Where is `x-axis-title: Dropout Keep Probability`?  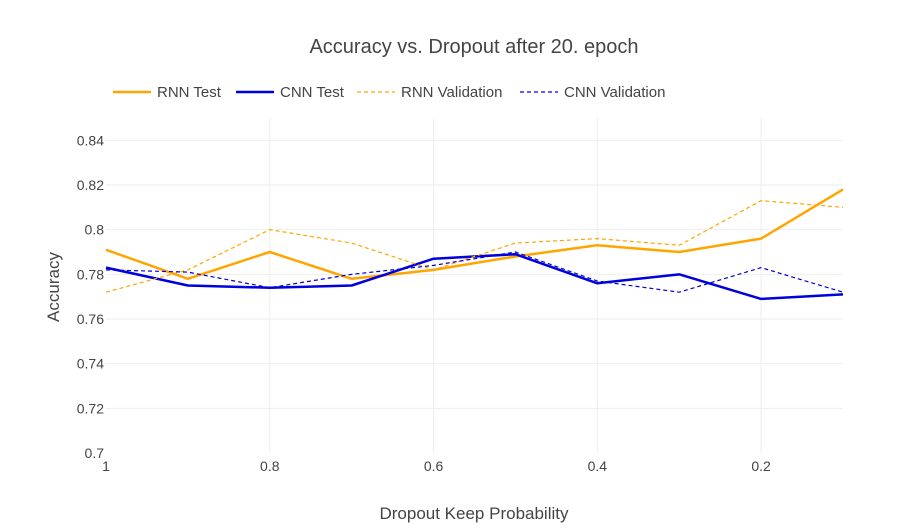 x-axis-title: Dropout Keep Probability is located at coordinates (474, 513).